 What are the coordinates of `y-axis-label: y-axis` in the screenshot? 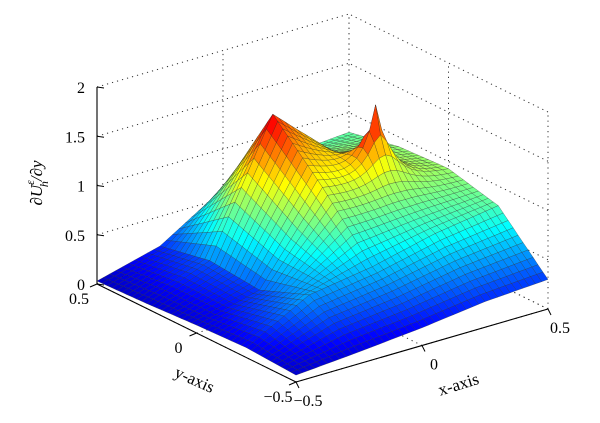 It's located at (195, 380).